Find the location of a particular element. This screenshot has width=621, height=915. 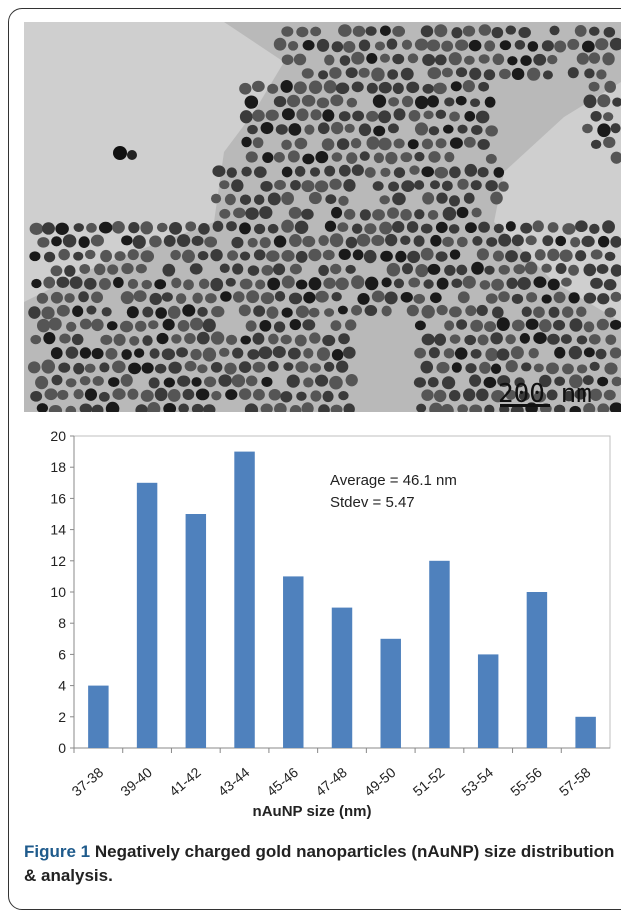

x-tick-label: 47-48 is located at coordinates (331, 781).